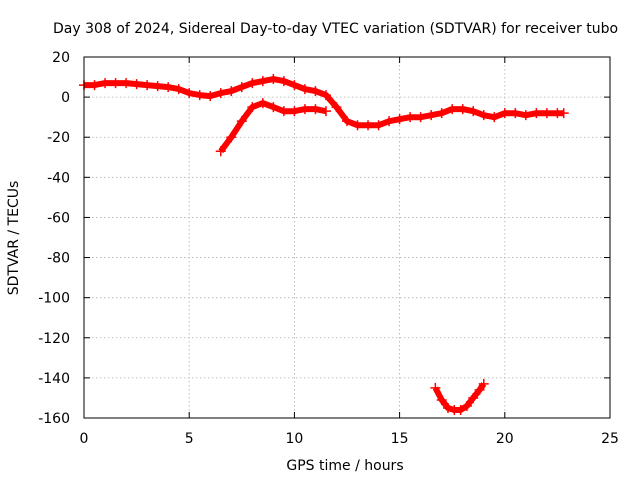  Describe the element at coordinates (349, 439) in the screenshot. I see `x-tick-labels: 0 5 10 15 20 25` at that location.